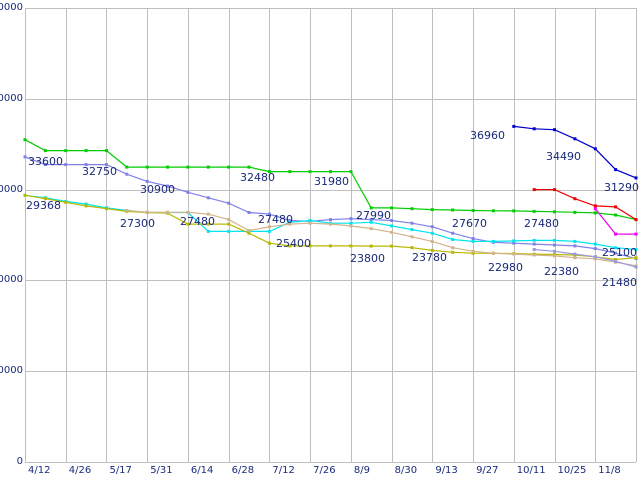  Describe the element at coordinates (161, 470) in the screenshot. I see `x-axis-tick-label: 5/31` at that location.